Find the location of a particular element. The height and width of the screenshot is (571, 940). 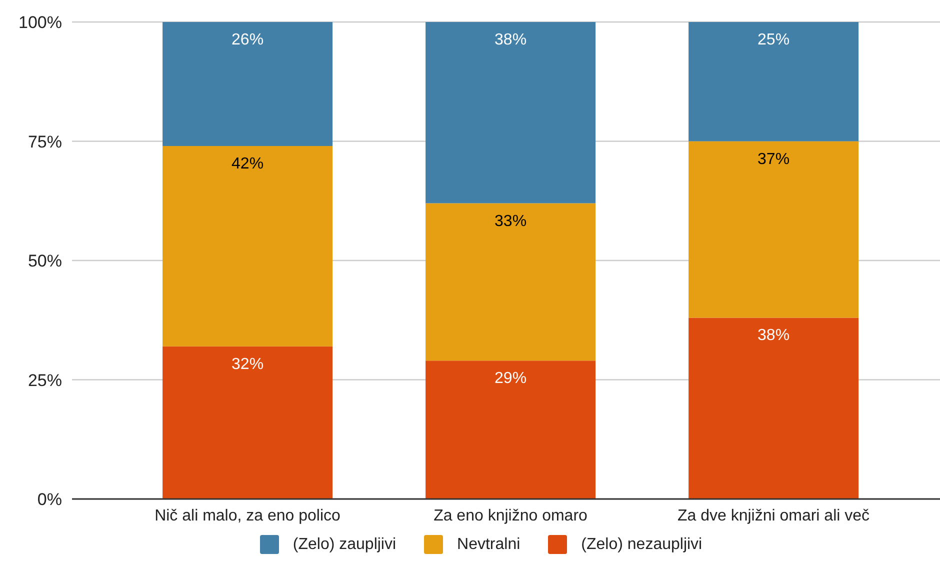

y-tick-label: 0% is located at coordinates (49, 500).